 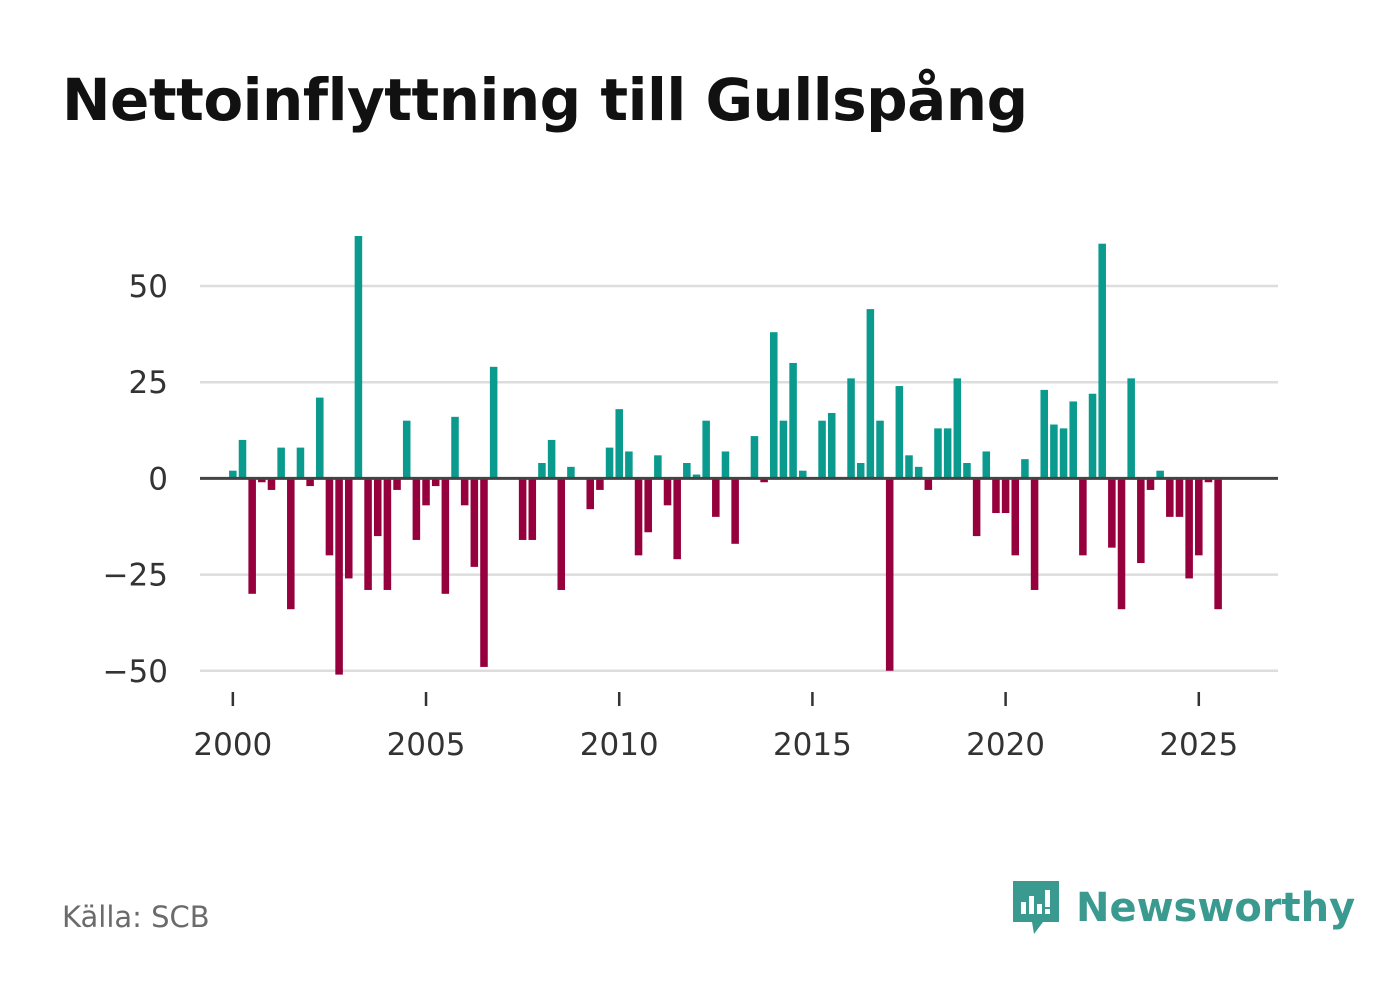 What do you see at coordinates (148, 383) in the screenshot?
I see `y-tick-label: 25` at bounding box center [148, 383].